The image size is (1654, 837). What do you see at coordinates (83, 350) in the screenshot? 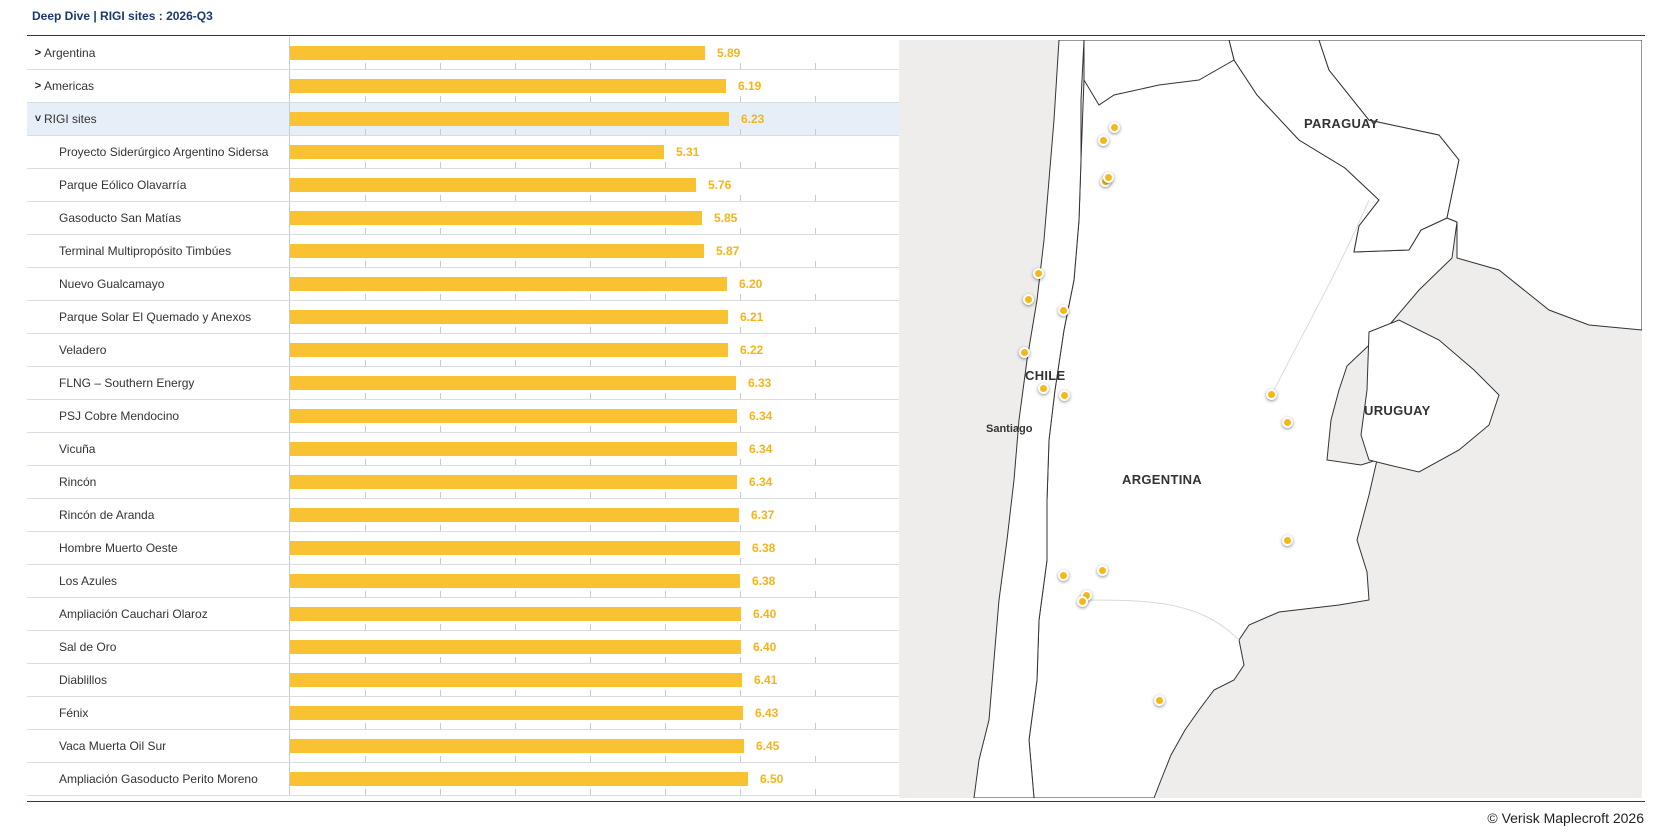
I see `row-label: Veladero` at bounding box center [83, 350].